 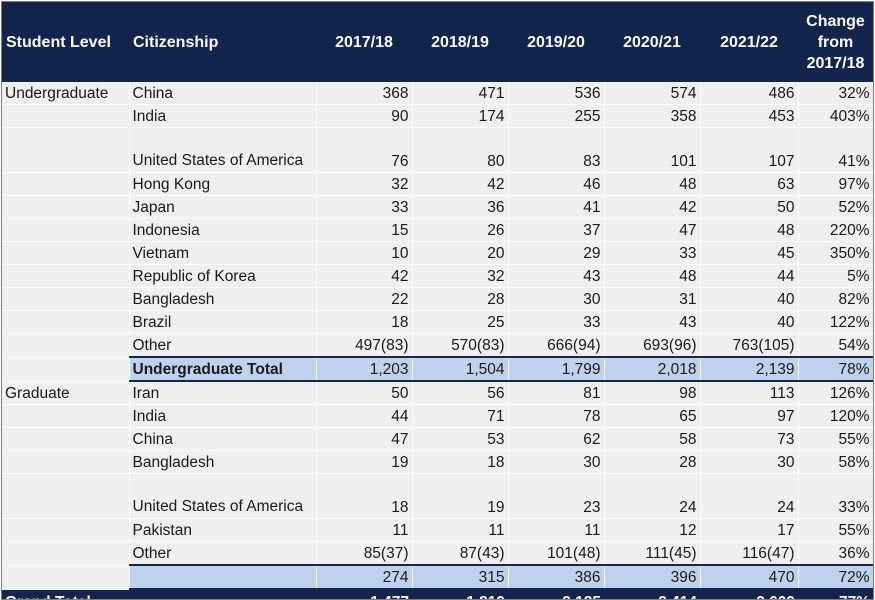 I want to click on table-row: Hong Kong 32 42 46 48 63 97%, so click(x=437, y=184).